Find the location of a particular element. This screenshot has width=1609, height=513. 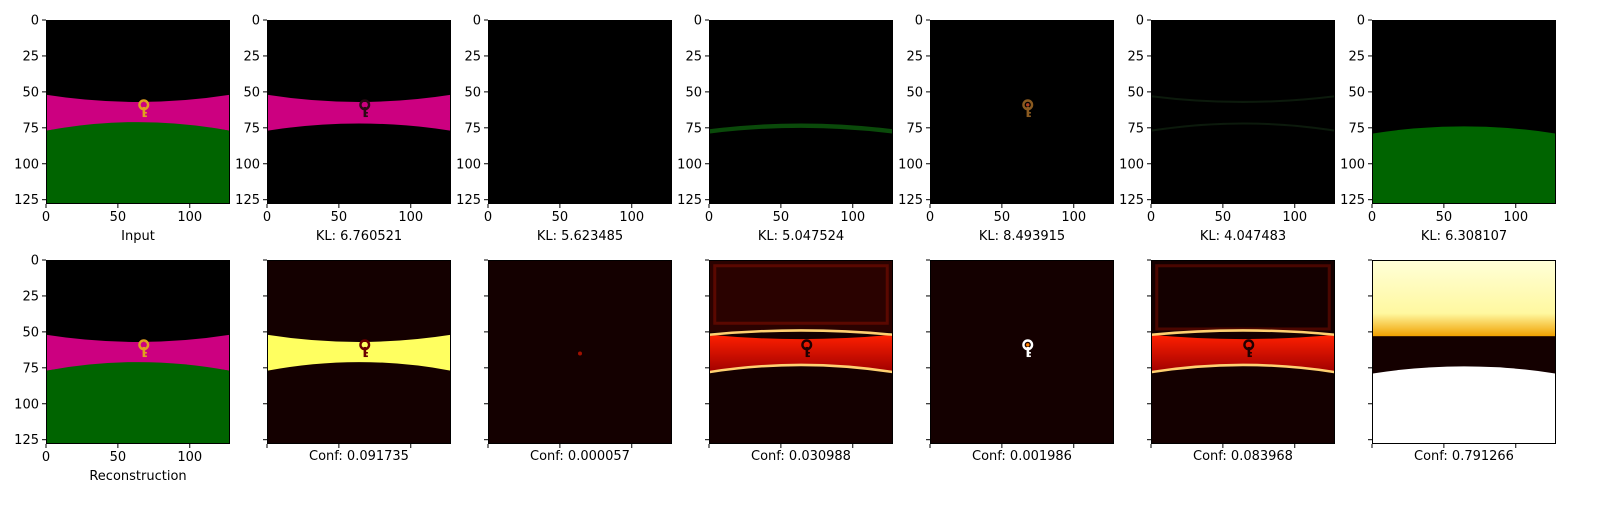

heat-sky is located at coordinates (1464, 298).